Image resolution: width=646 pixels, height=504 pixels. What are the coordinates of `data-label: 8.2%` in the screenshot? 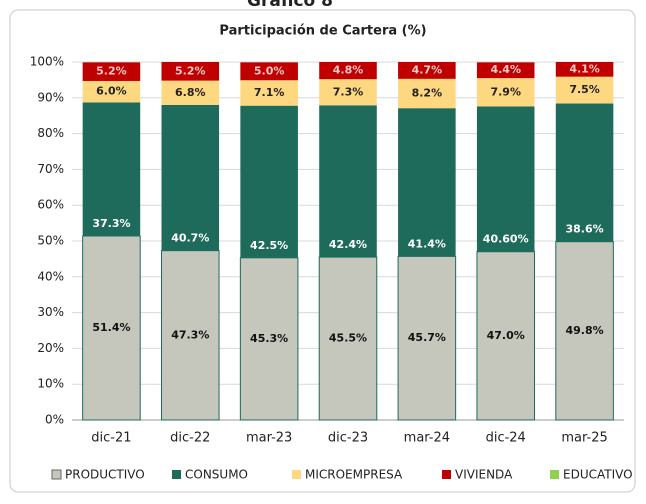 It's located at (427, 93).